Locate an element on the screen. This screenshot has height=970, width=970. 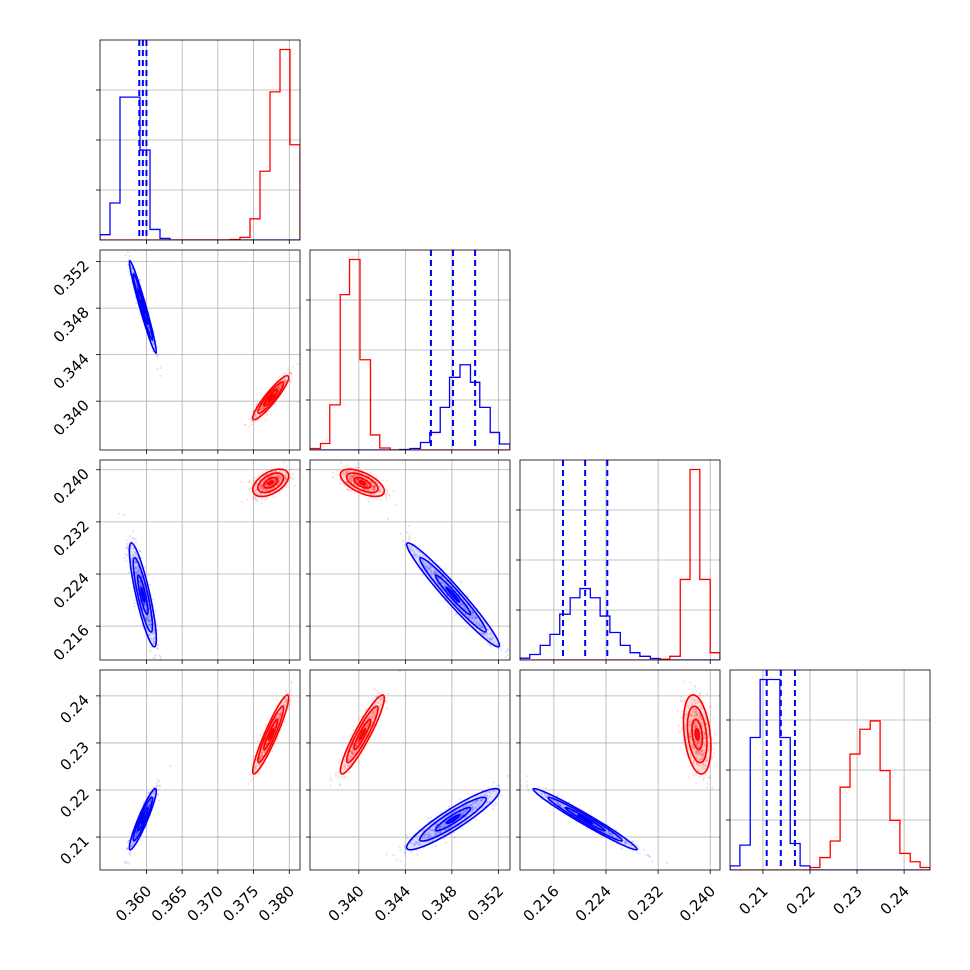
x-tick-label: 0.360 is located at coordinates (133, 903).